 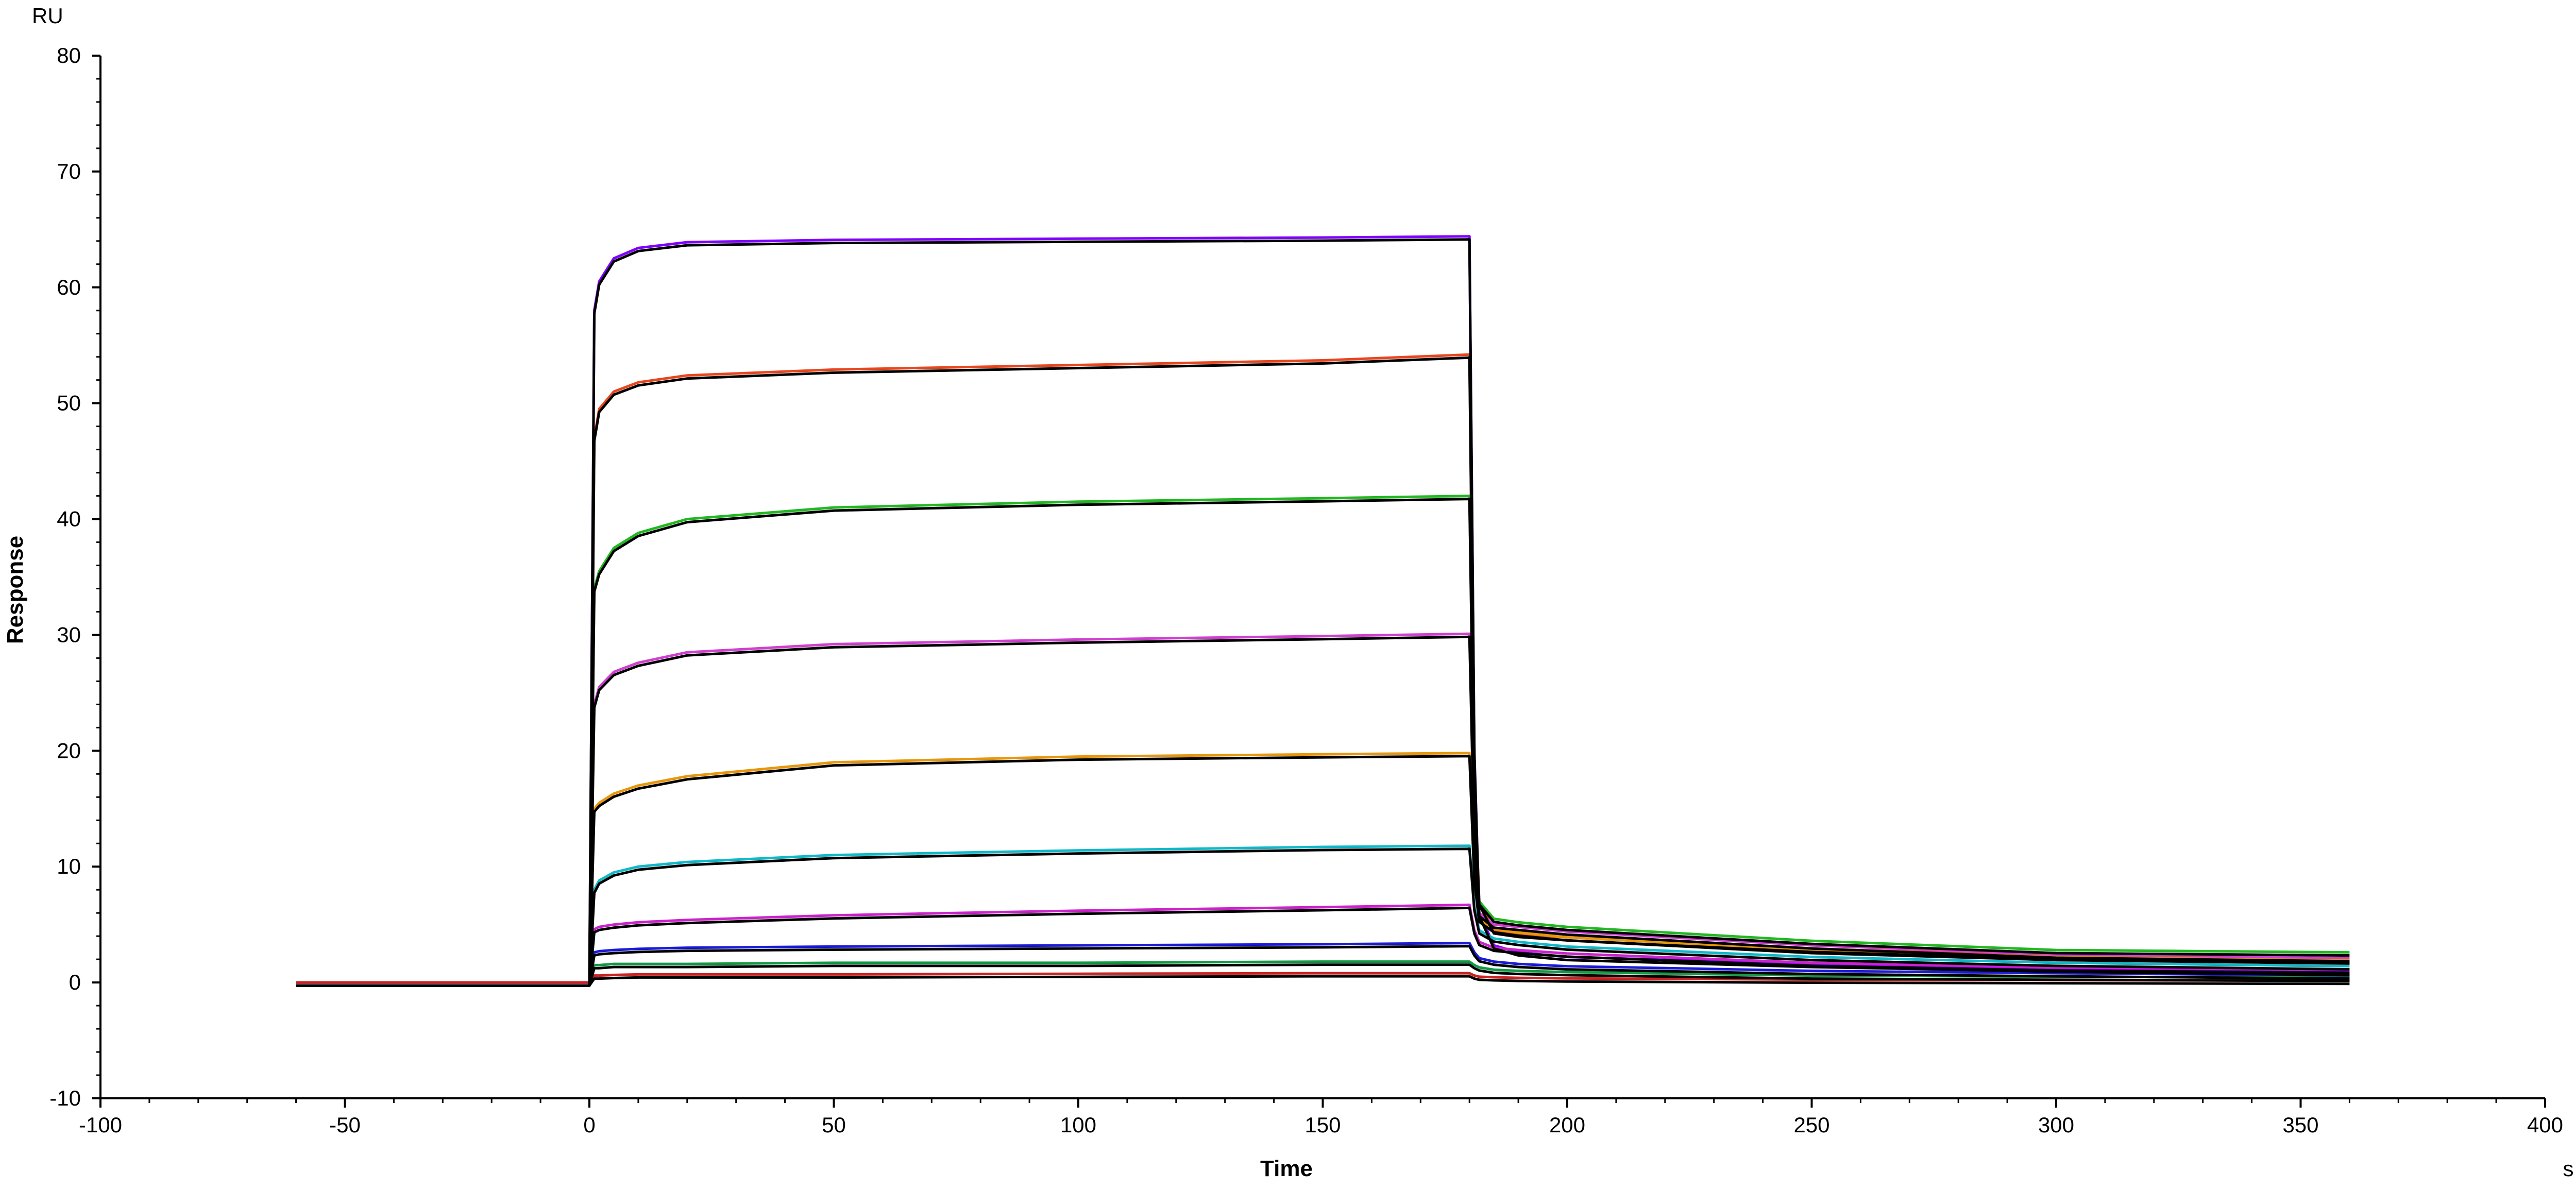 What do you see at coordinates (69, 171) in the screenshot?
I see `y-tick-label: 70` at bounding box center [69, 171].